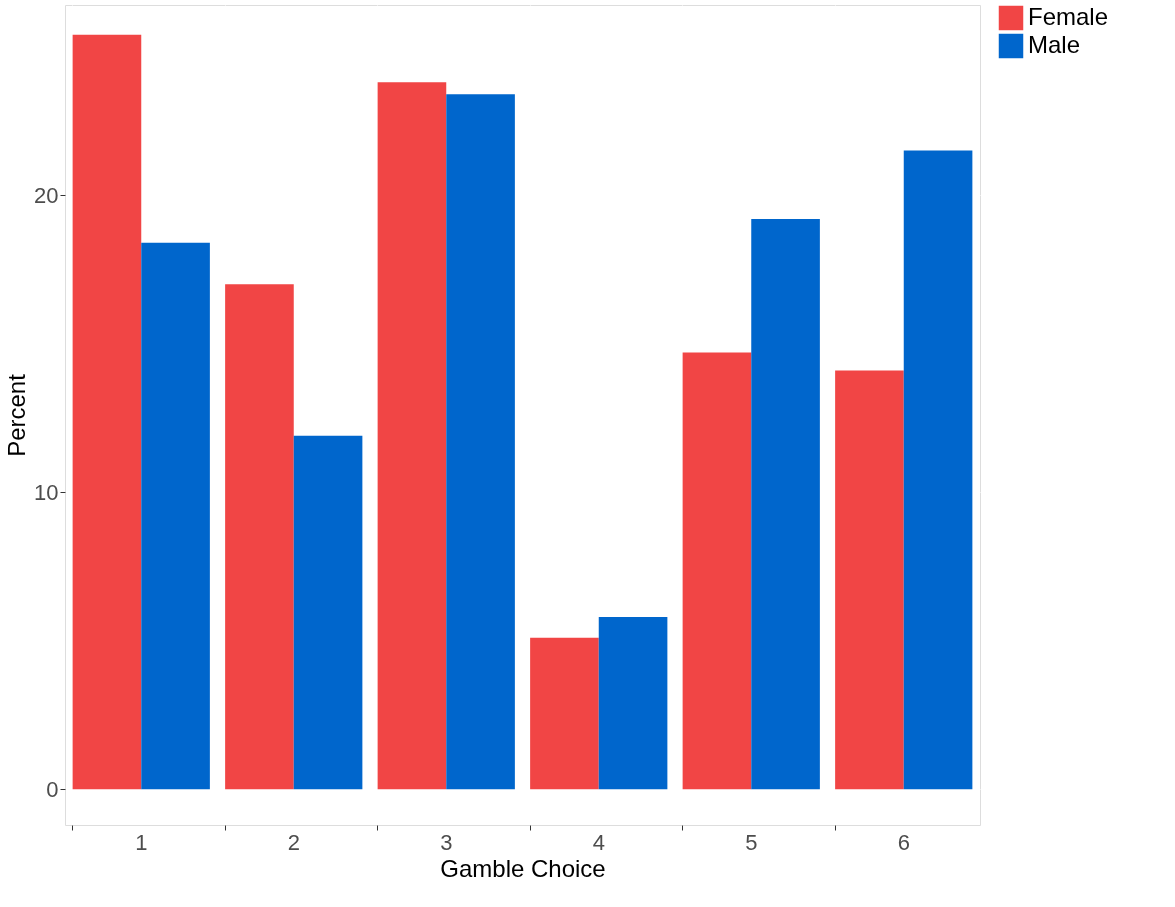  Describe the element at coordinates (1054, 44) in the screenshot. I see `legend-label: Male` at that location.